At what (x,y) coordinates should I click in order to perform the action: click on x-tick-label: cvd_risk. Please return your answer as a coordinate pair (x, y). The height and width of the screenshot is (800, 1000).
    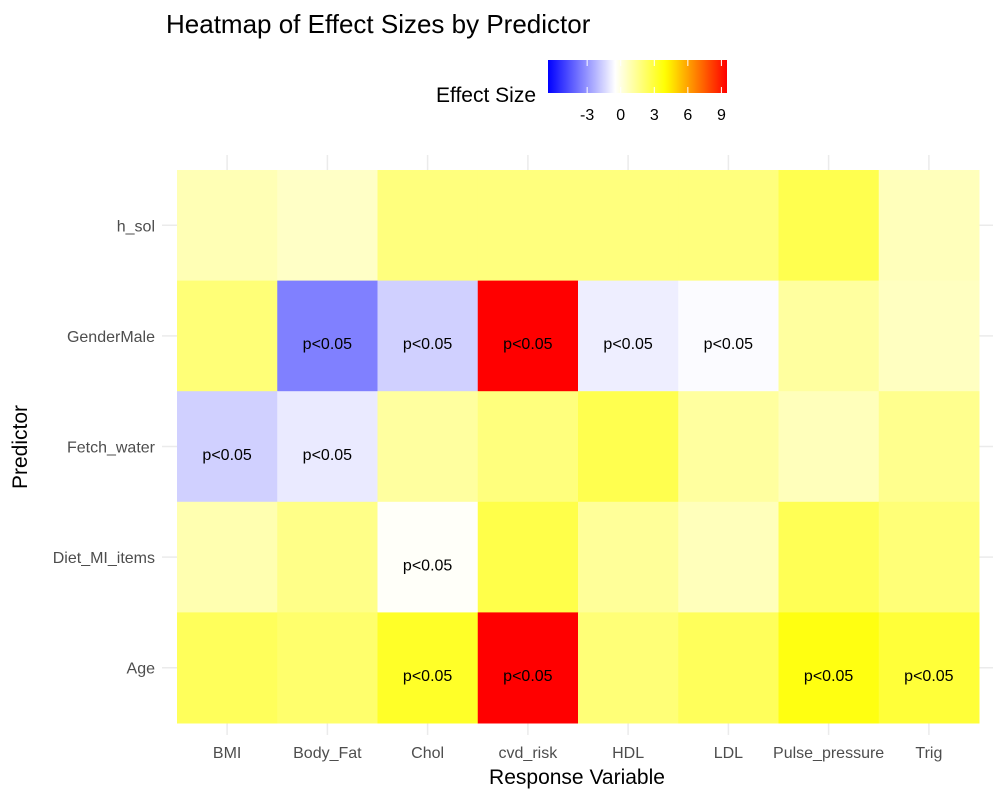
    Looking at the image, I should click on (529, 753).